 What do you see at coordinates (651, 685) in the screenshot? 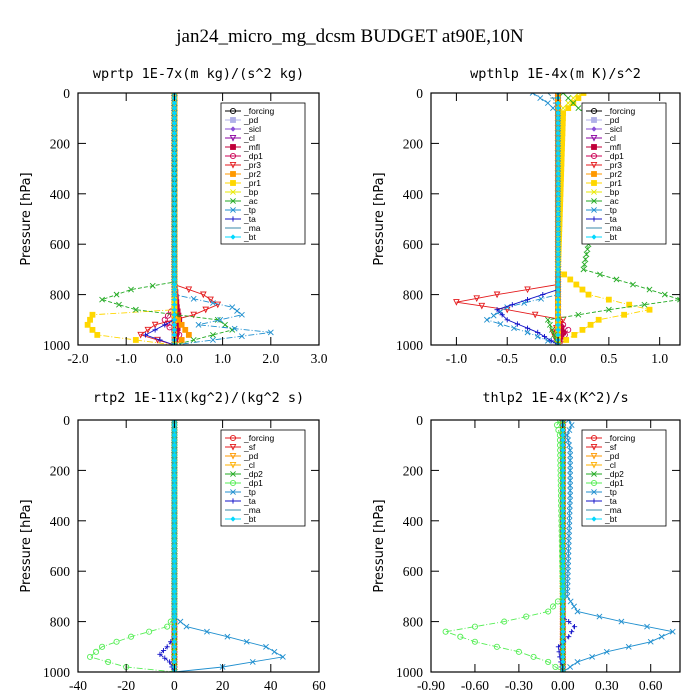
I see `x-tick-label: 0.60` at bounding box center [651, 685].